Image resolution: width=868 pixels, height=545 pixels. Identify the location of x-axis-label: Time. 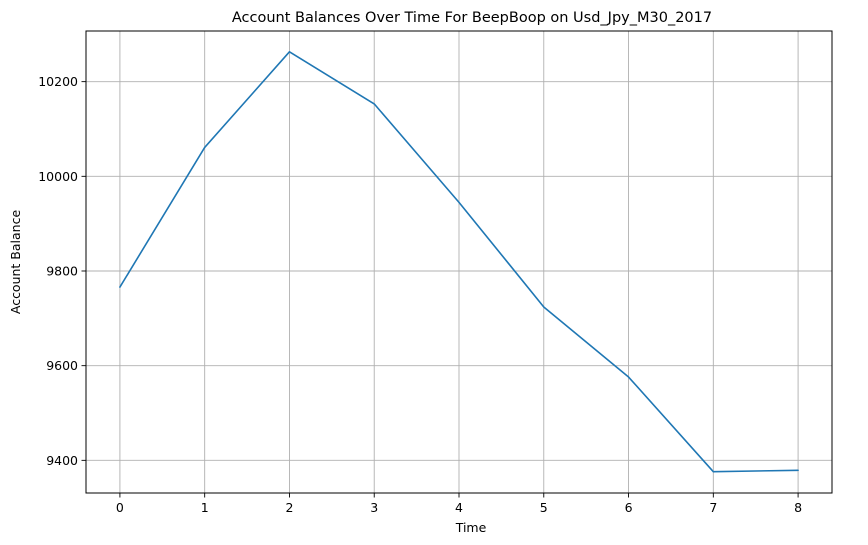
(471, 527).